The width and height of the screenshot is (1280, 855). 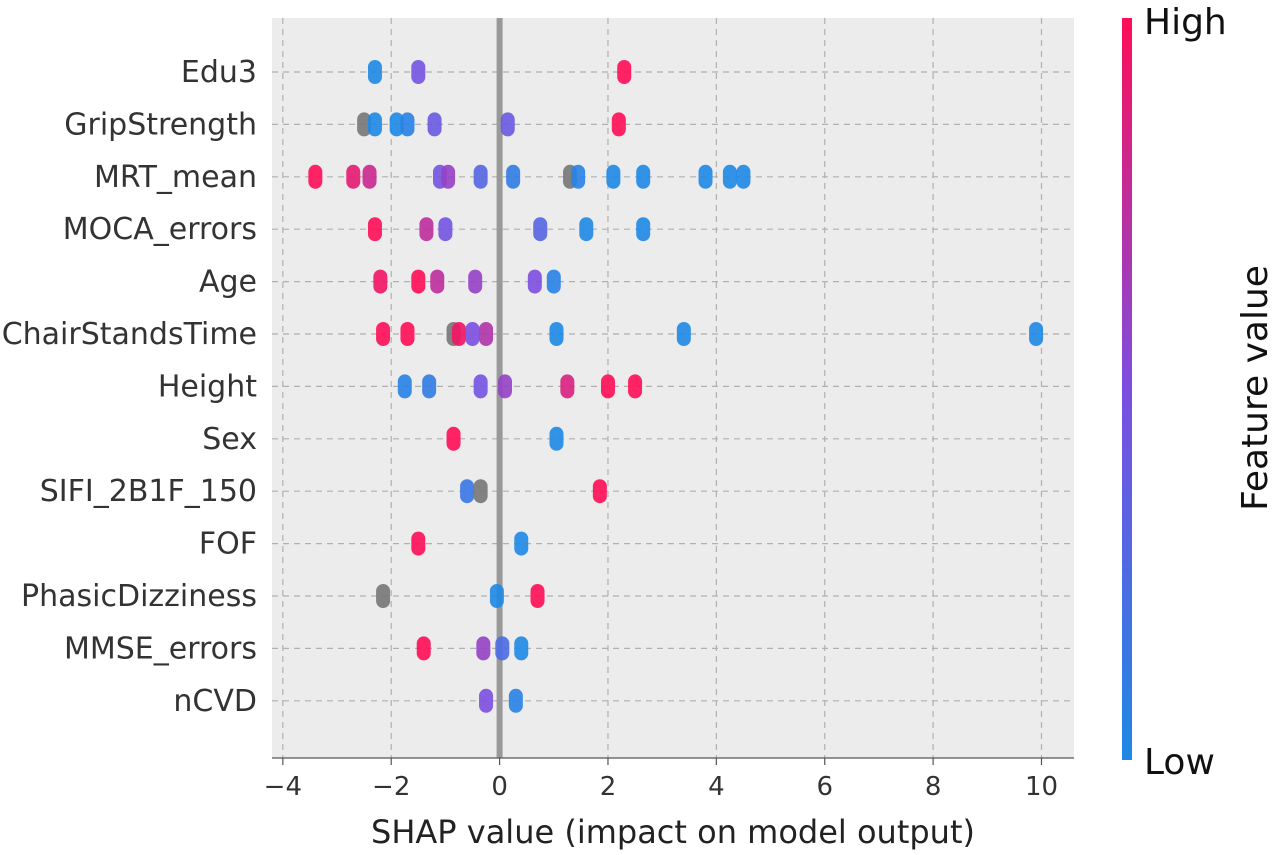 What do you see at coordinates (499, 787) in the screenshot?
I see `x-tick-label: 0` at bounding box center [499, 787].